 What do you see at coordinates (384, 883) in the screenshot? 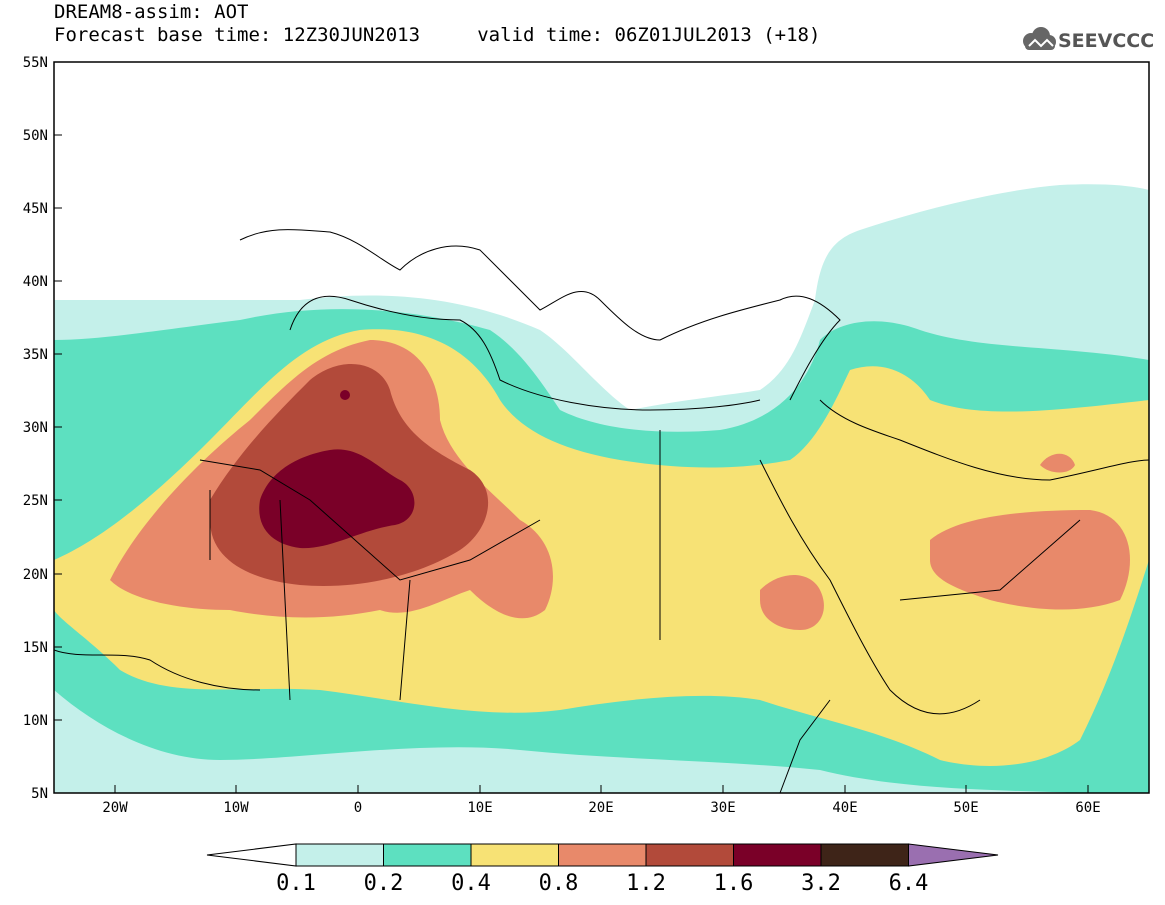
I see `colorbar-label: 0.2` at bounding box center [384, 883].